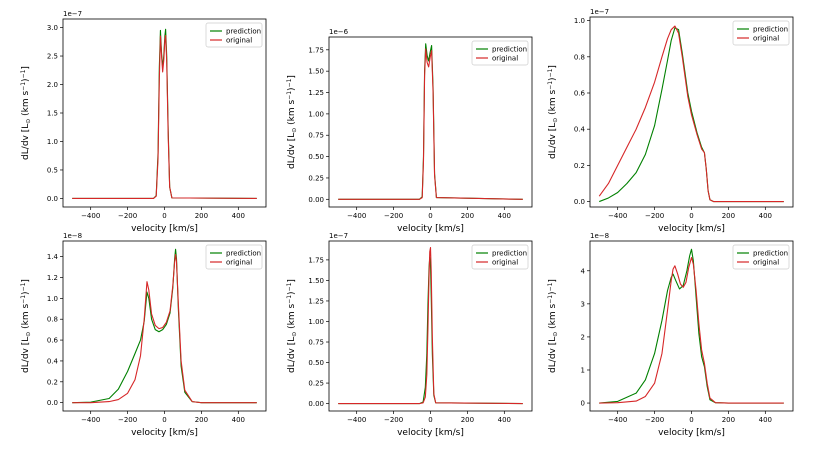 The height and width of the screenshot is (467, 830). What do you see at coordinates (53, 257) in the screenshot?
I see `y-tick-label: 1.4` at bounding box center [53, 257].